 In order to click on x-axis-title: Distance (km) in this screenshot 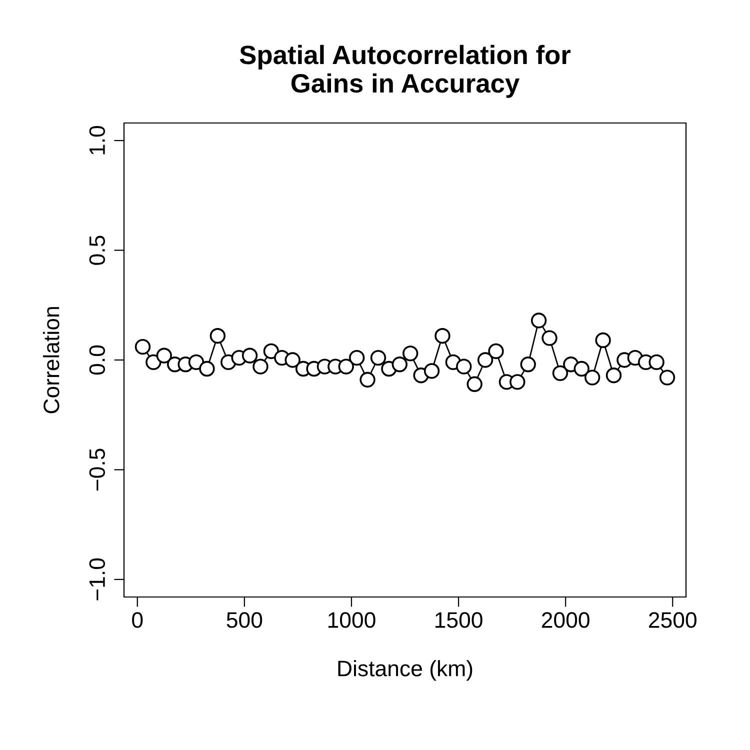, I will do `click(405, 670)`.